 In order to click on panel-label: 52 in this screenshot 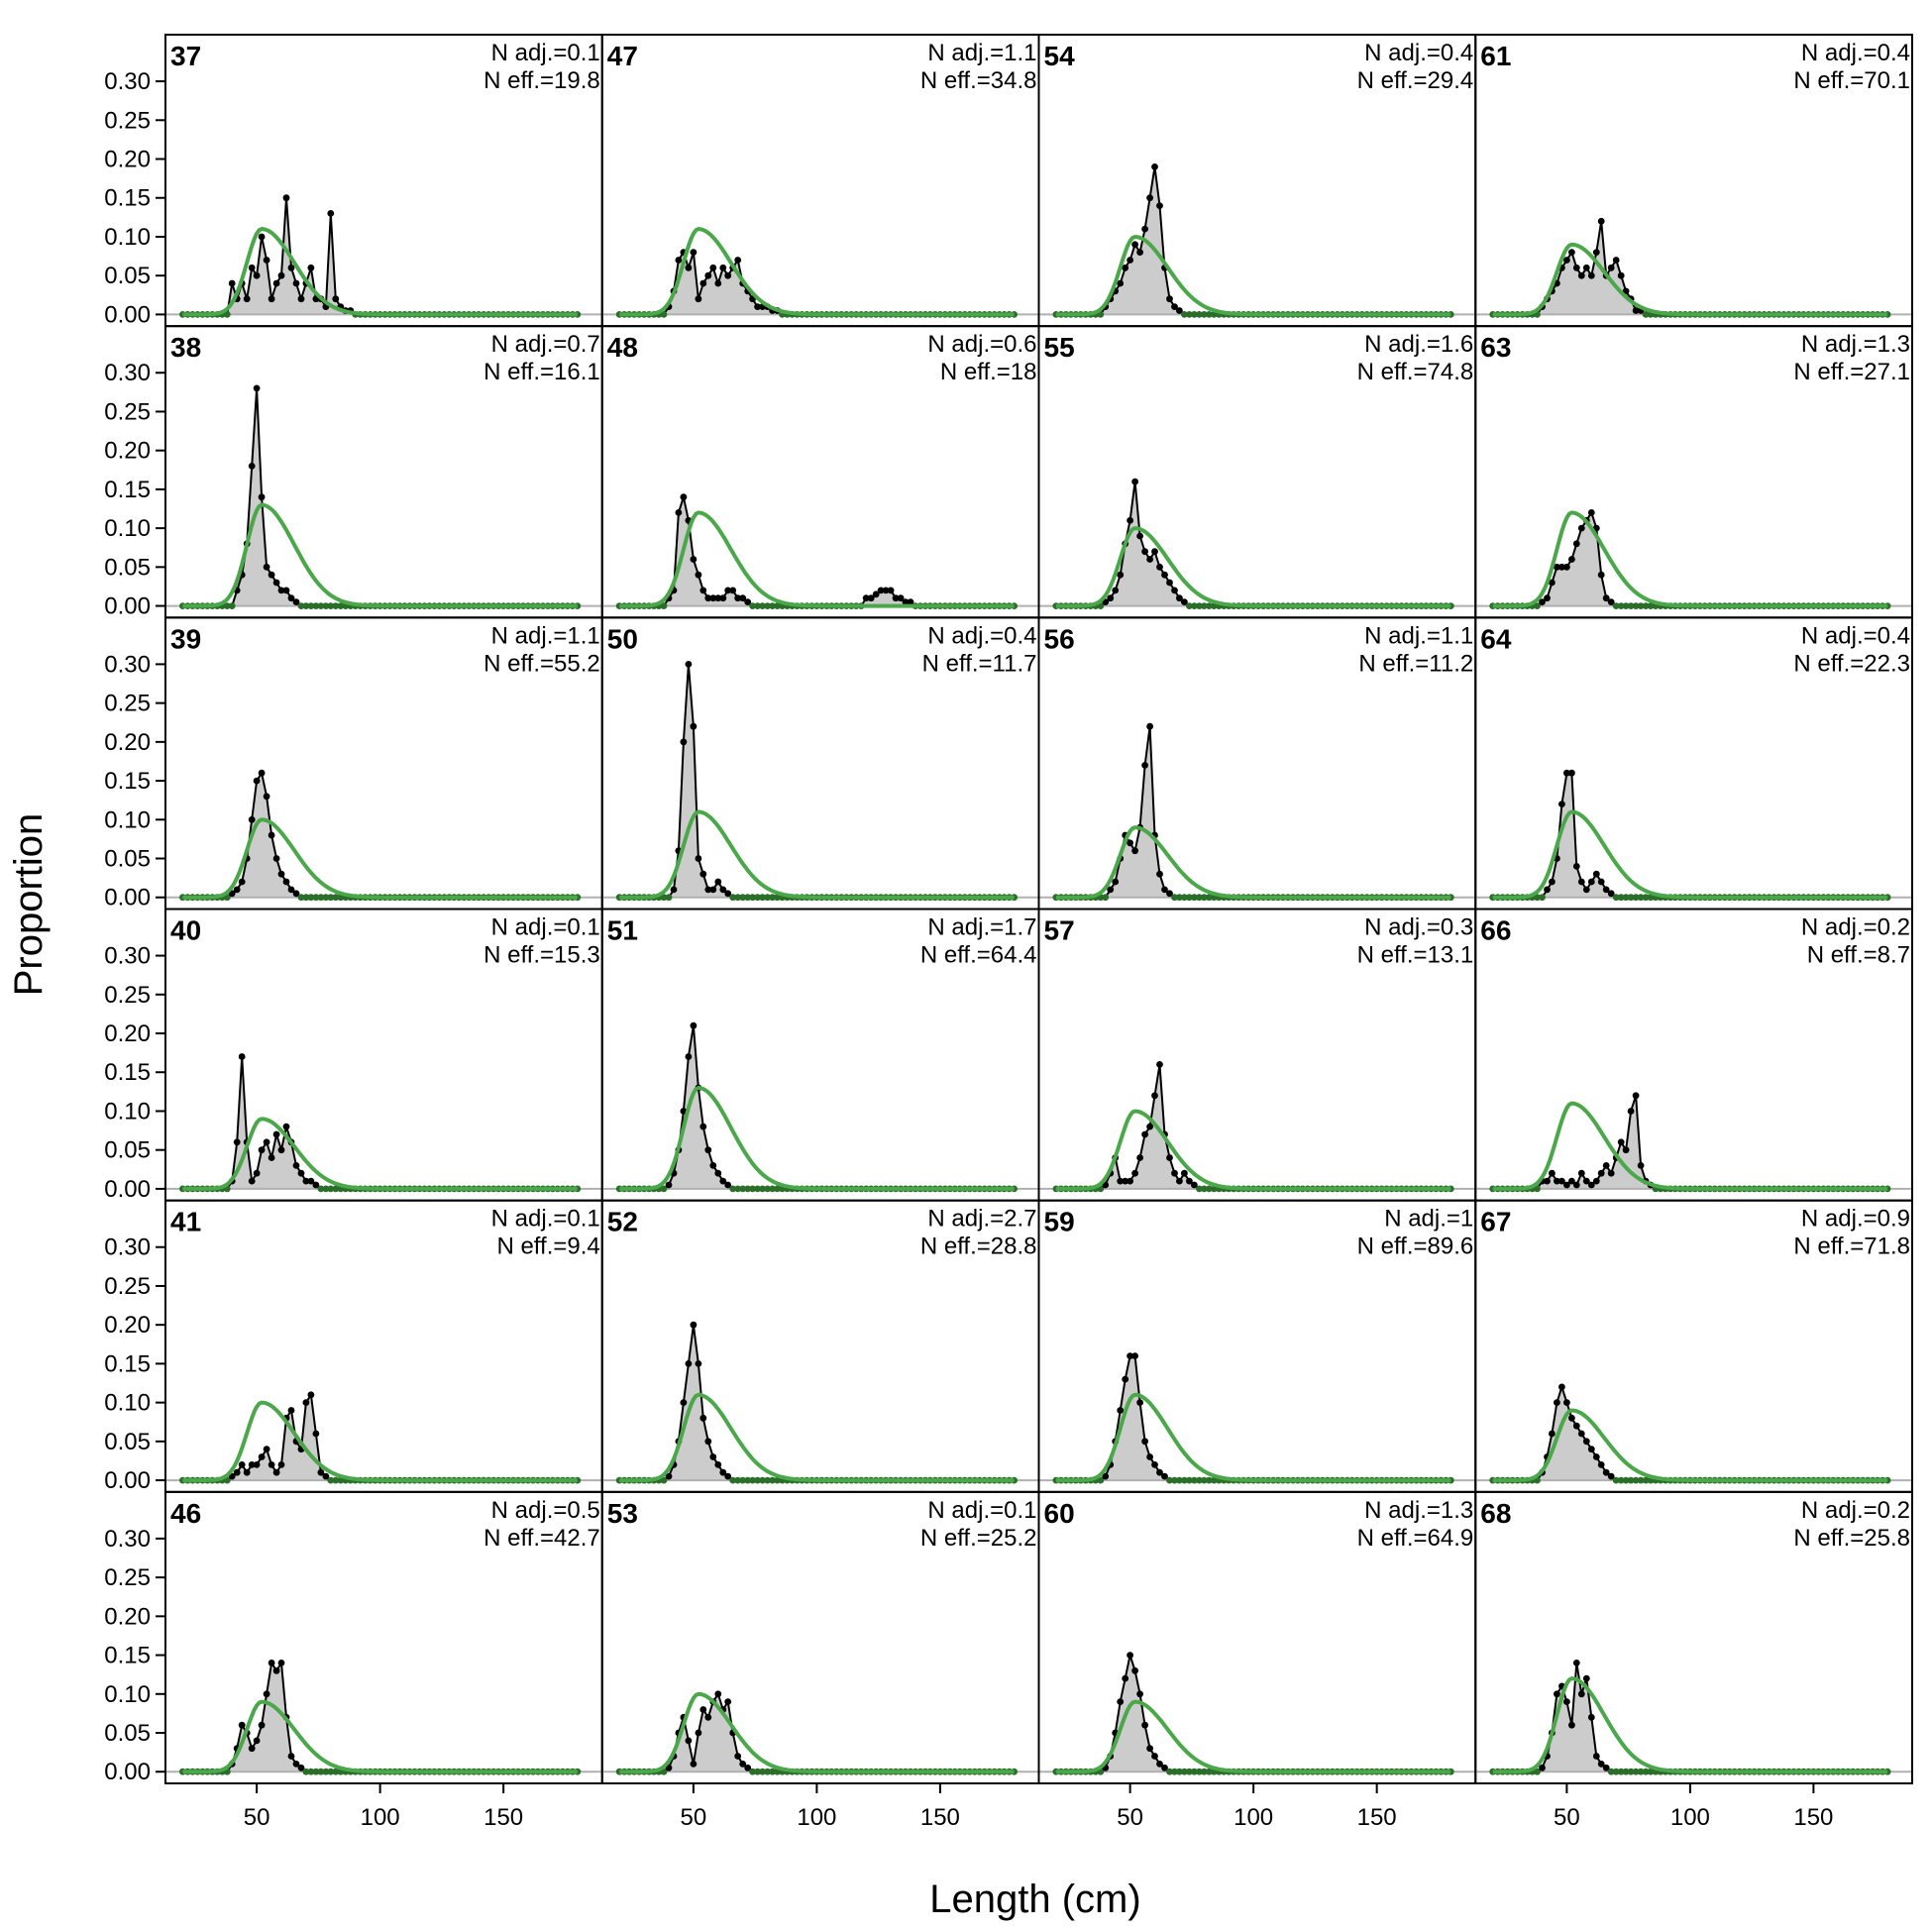, I will do `click(622, 1222)`.